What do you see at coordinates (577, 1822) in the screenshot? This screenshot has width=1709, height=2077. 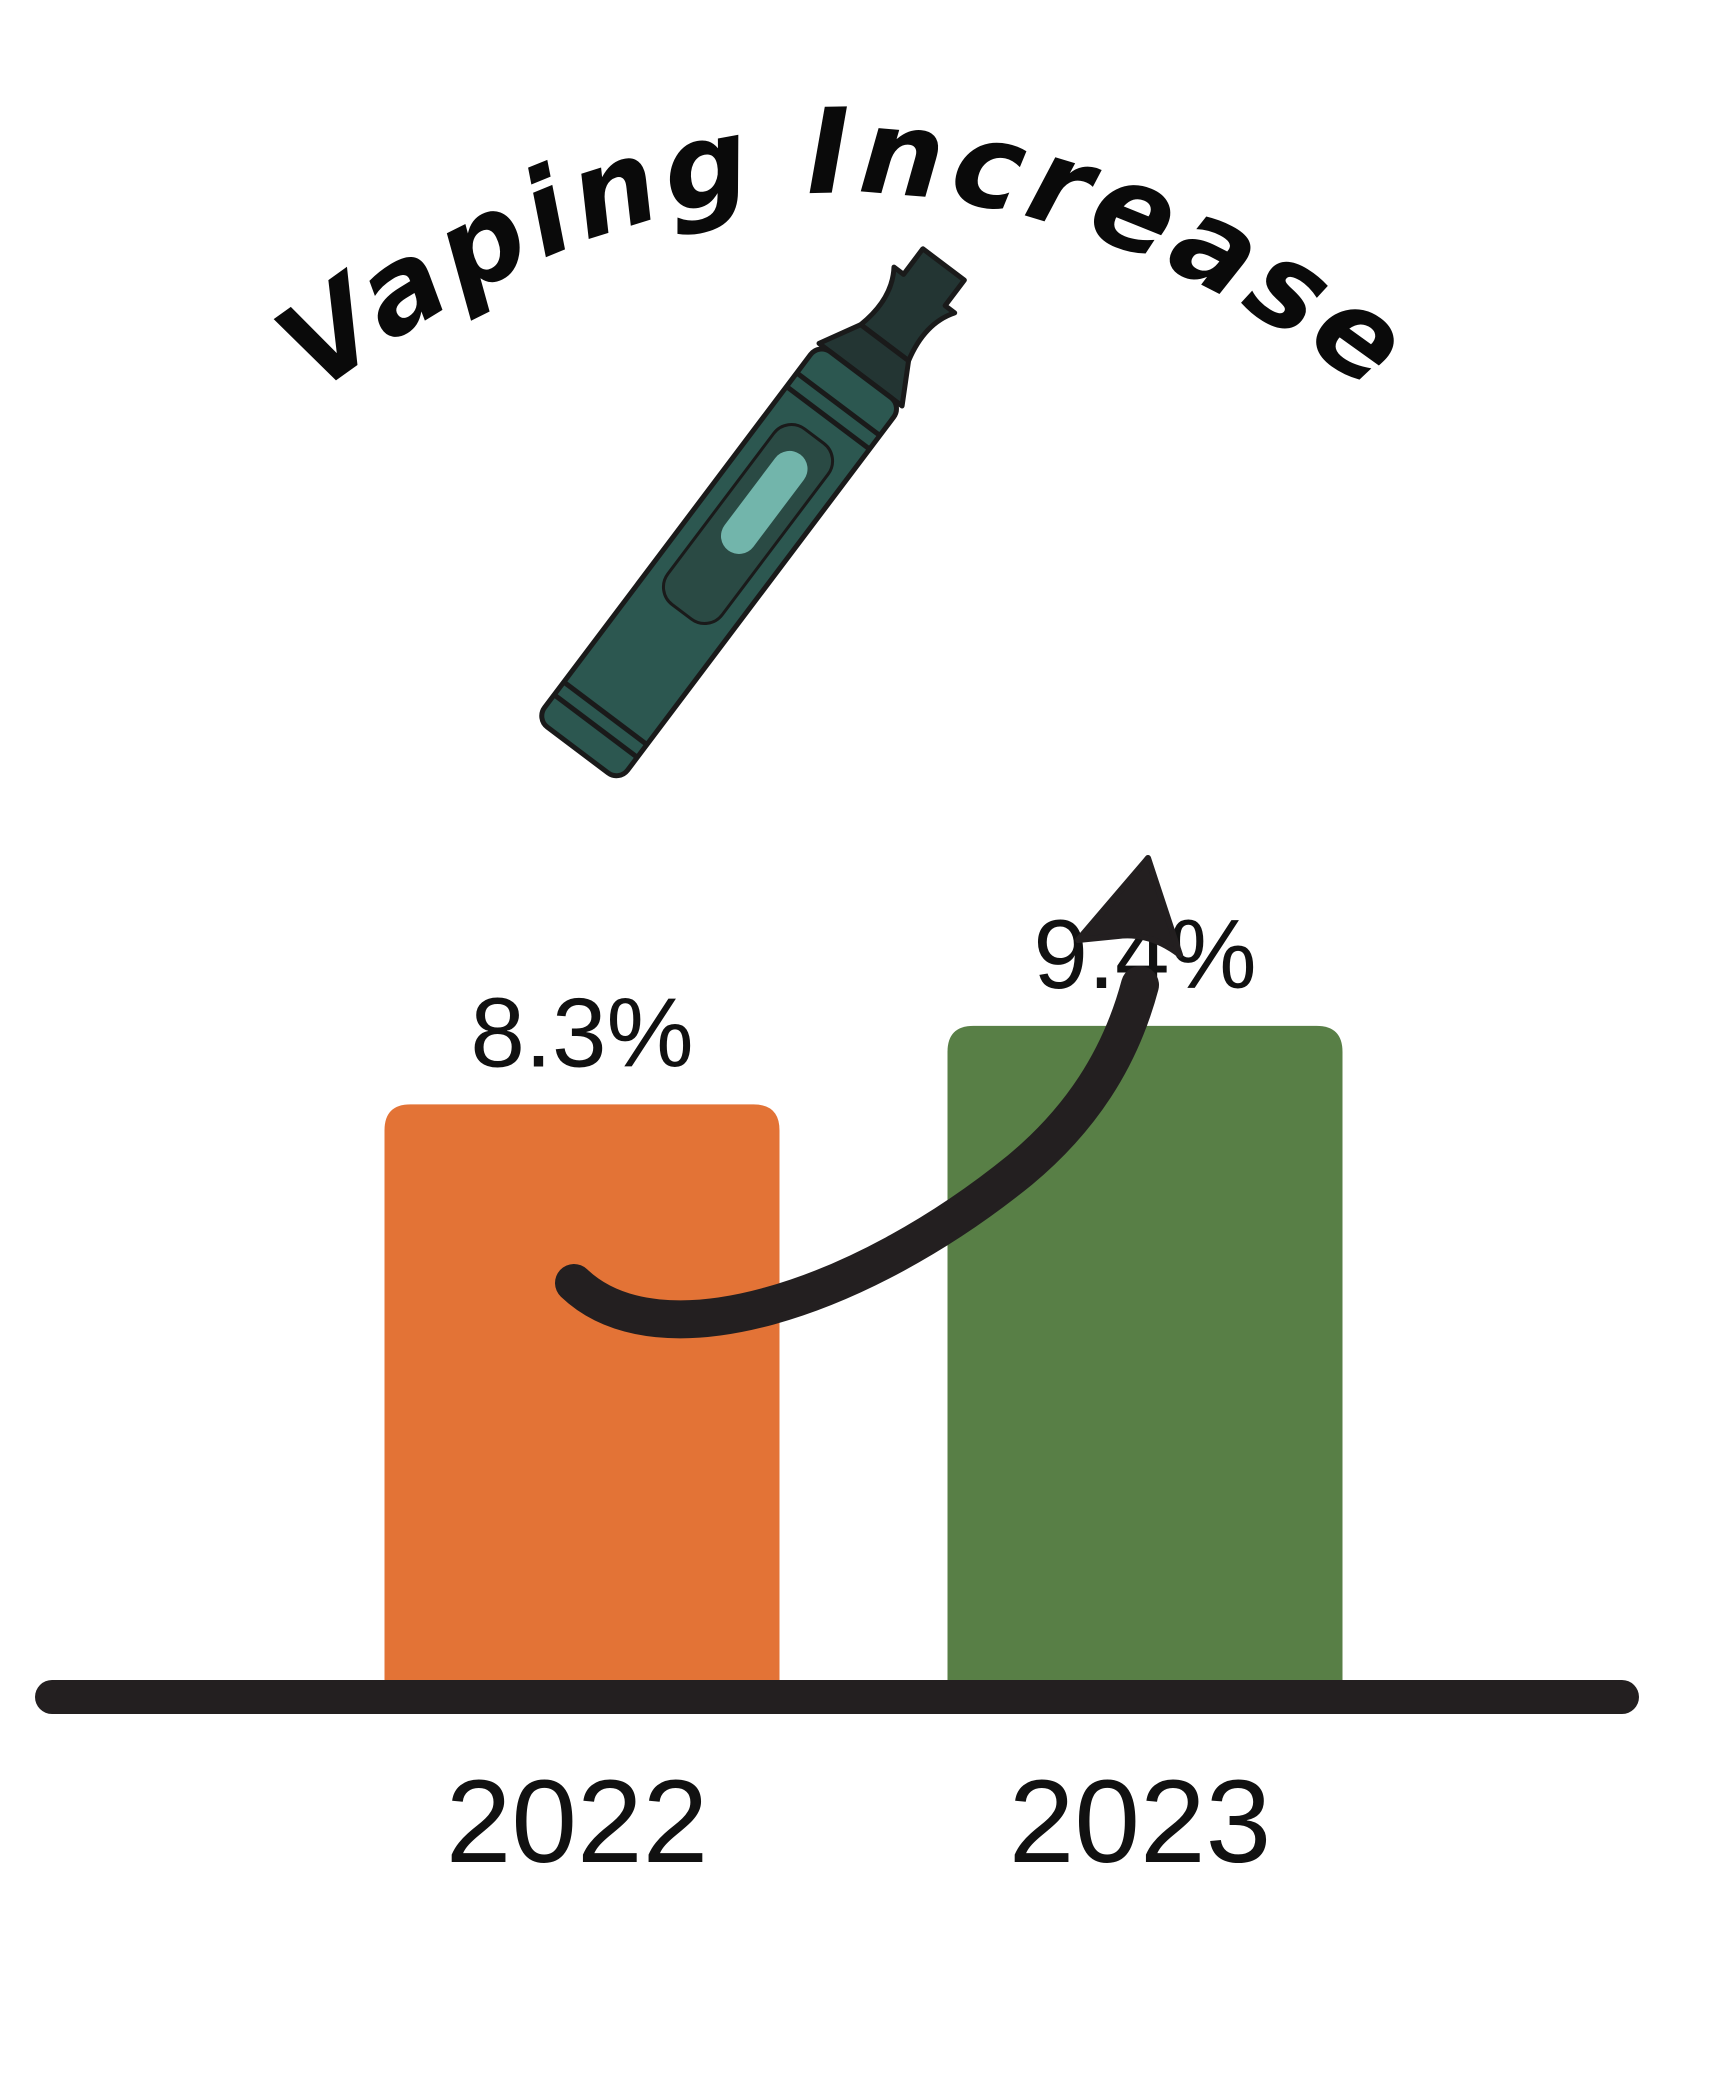 I see `category-label-2022: 2022` at bounding box center [577, 1822].